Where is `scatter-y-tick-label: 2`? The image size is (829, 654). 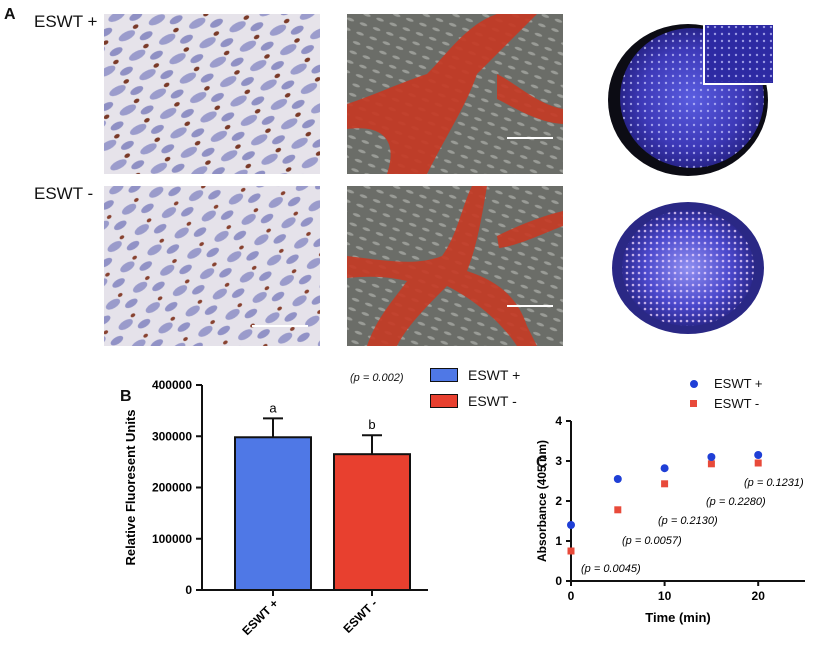
scatter-y-tick-label: 2 is located at coordinates (558, 501).